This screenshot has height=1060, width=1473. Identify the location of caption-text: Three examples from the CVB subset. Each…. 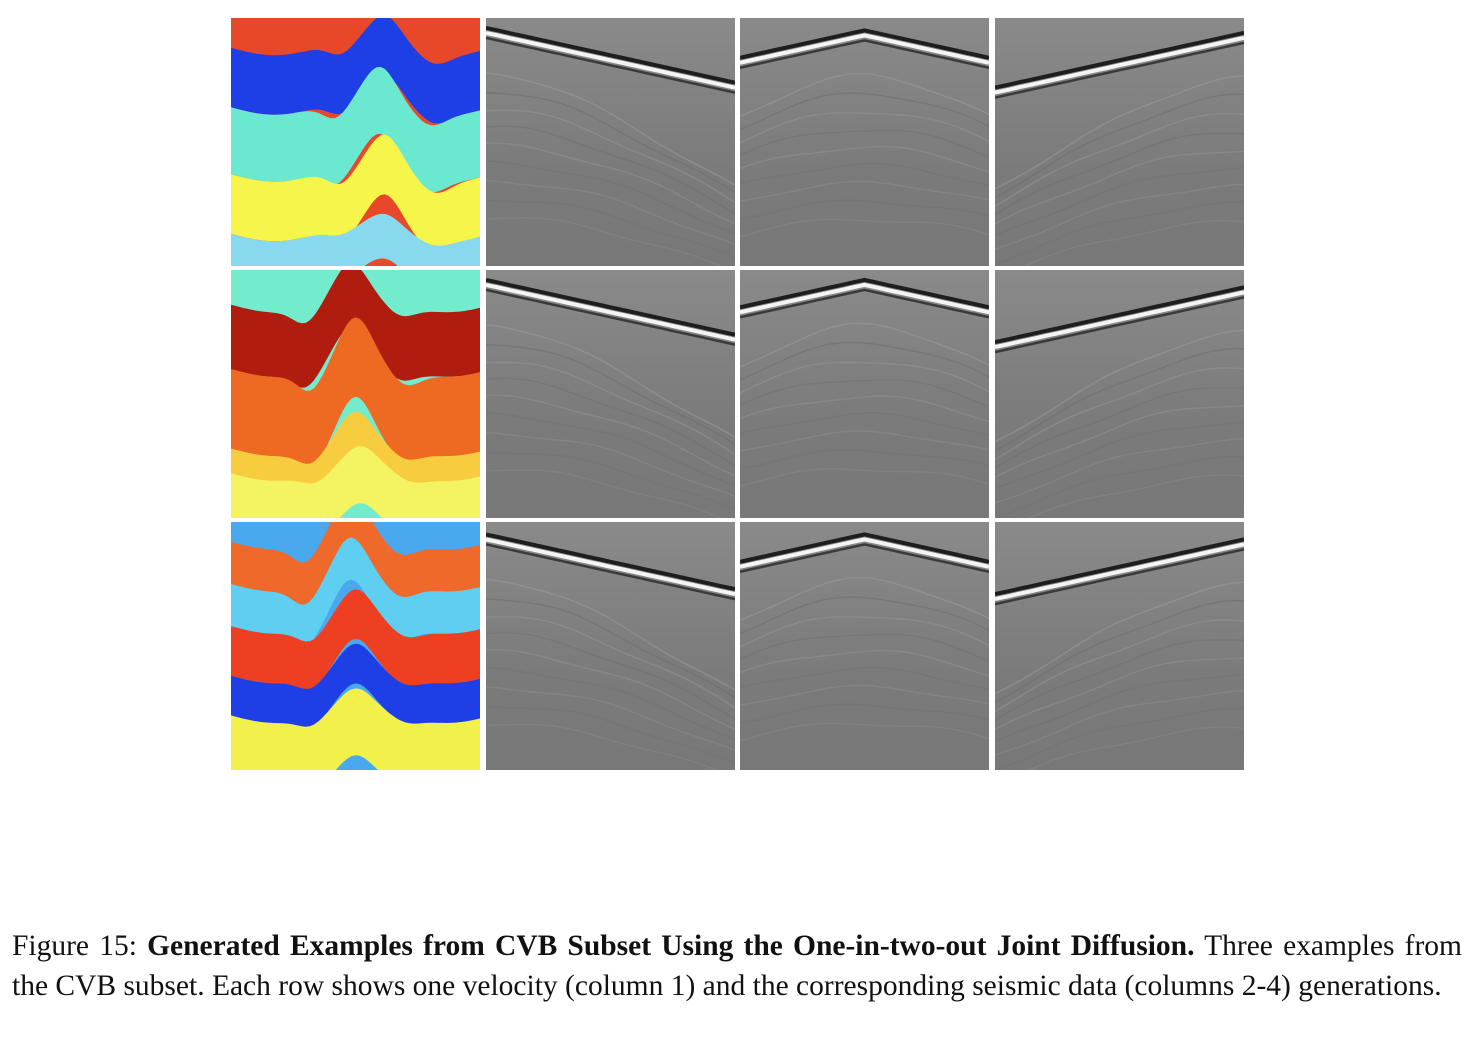
(737, 966).